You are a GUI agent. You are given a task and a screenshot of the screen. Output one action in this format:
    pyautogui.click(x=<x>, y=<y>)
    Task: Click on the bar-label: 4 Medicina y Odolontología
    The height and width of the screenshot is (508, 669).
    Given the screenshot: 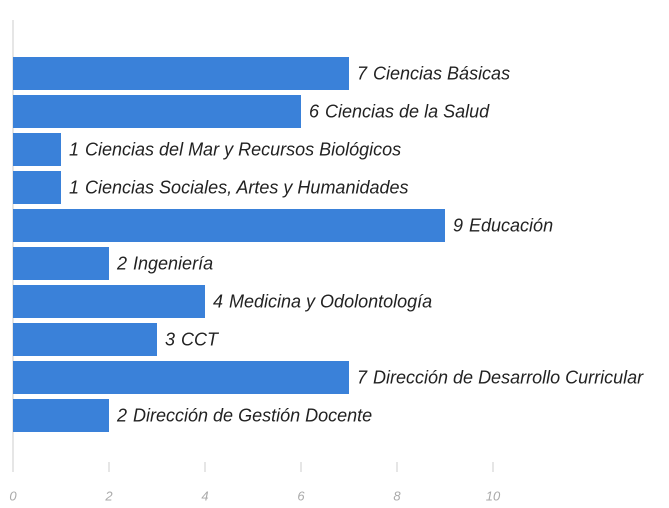 What is the action you would take?
    pyautogui.click(x=322, y=301)
    